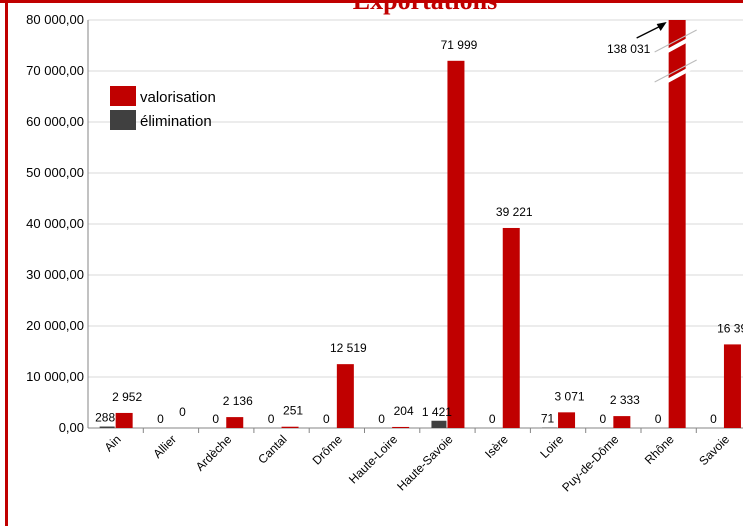 This screenshot has height=526, width=743. I want to click on data-label-valorisation: 251, so click(293, 411).